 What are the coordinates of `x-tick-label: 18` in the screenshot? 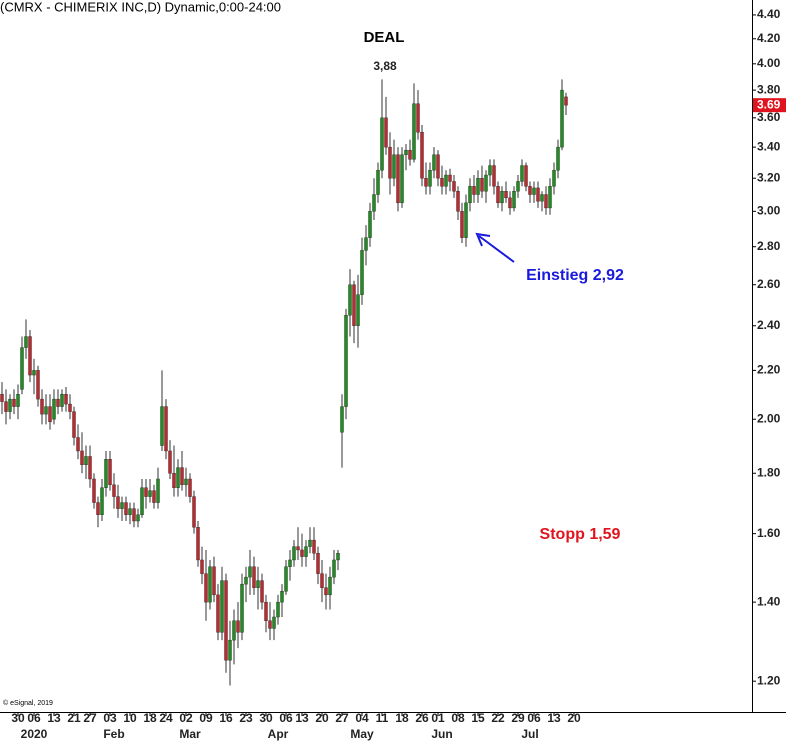 It's located at (150, 718).